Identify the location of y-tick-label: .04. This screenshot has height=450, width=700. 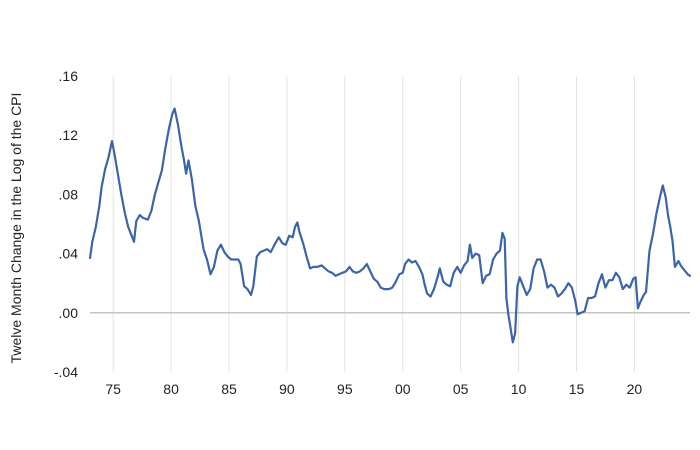
(69, 254).